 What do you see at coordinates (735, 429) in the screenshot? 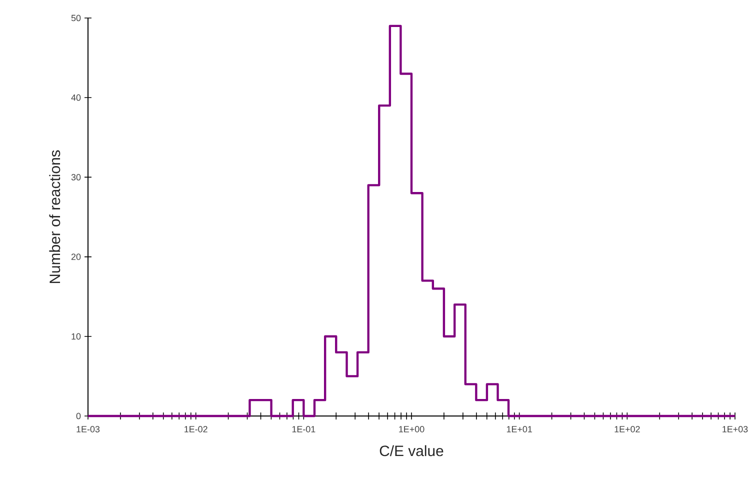
I see `x-tick-label: 1E+03` at bounding box center [735, 429].